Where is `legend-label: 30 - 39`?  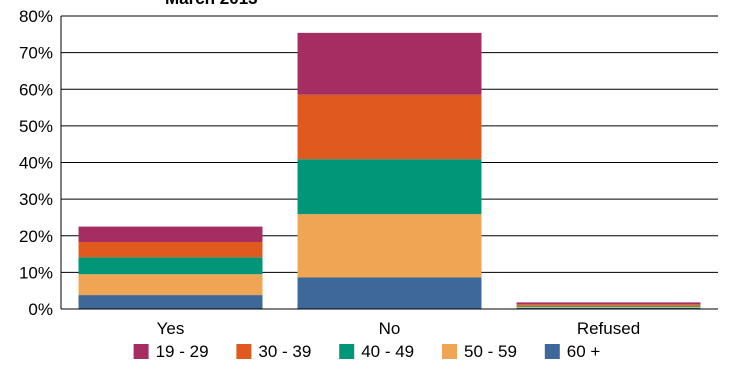 legend-label: 30 - 39 is located at coordinates (284, 351).